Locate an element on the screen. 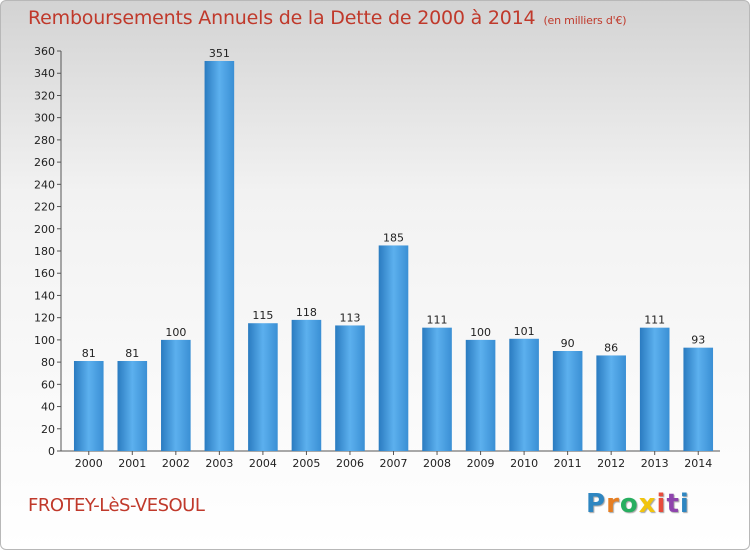 The width and height of the screenshot is (750, 550). y-tick-label: 260 is located at coordinates (44, 162).